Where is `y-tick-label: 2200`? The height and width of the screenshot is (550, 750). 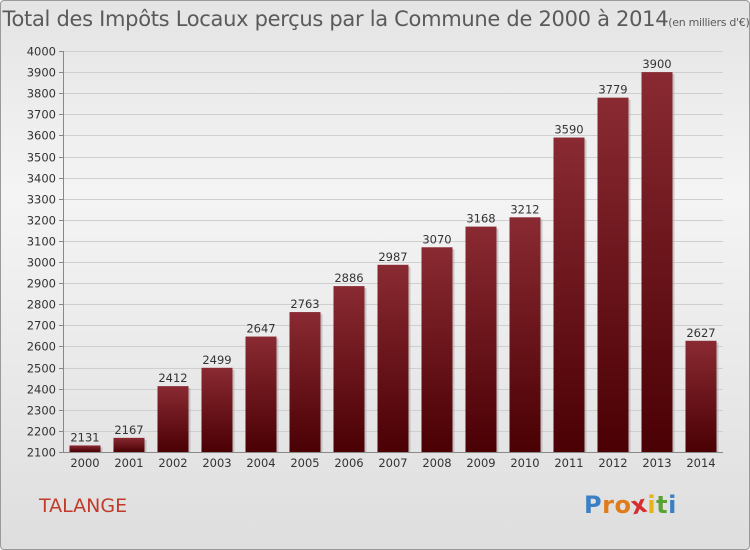
y-tick-label: 2200 is located at coordinates (41, 432).